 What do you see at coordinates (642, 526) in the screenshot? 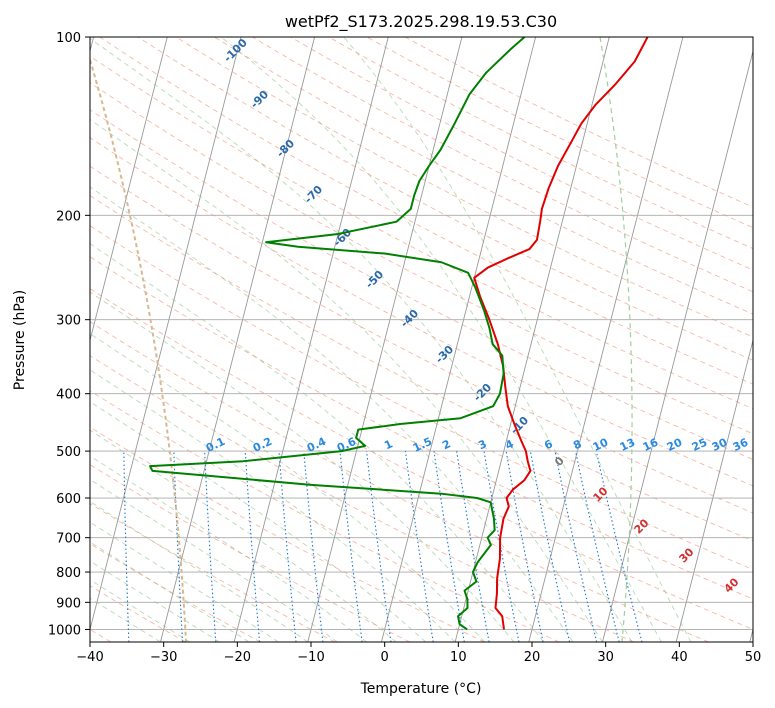
I see `dry-adiabat-label: 20` at bounding box center [642, 526].